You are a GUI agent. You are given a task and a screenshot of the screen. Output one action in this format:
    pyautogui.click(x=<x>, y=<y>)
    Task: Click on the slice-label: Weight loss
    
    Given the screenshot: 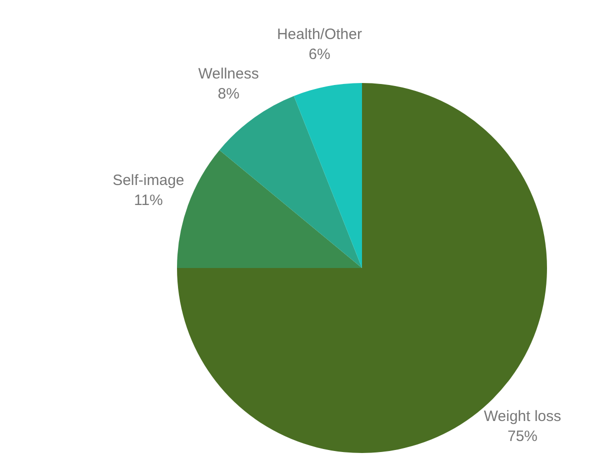 What is the action you would take?
    pyautogui.click(x=523, y=417)
    